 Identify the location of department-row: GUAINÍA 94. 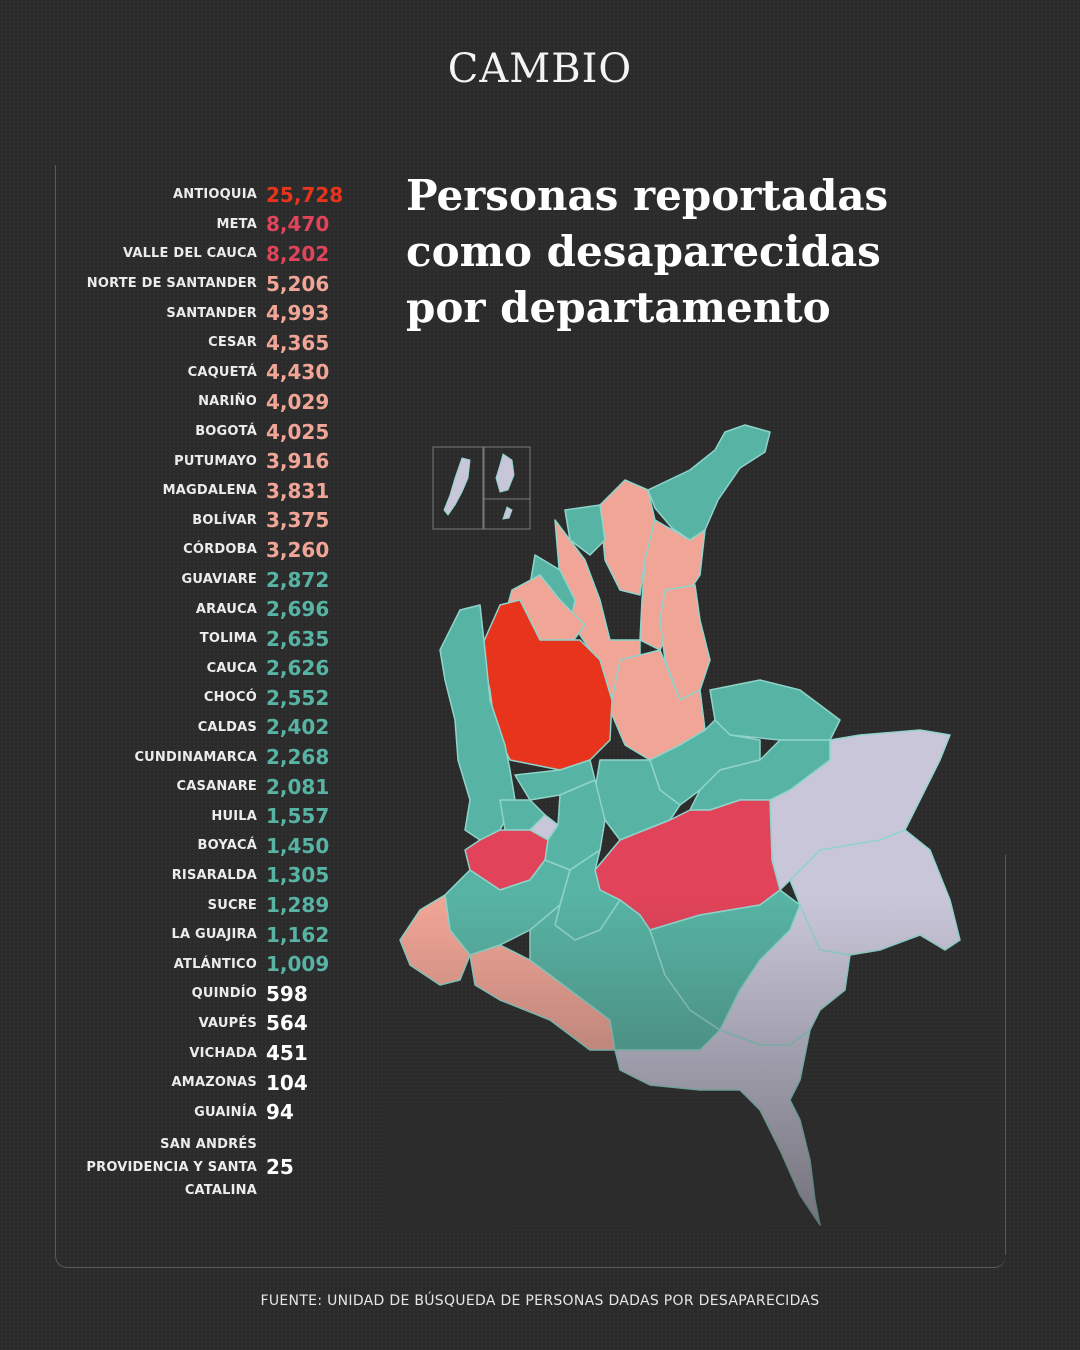
(210, 1112).